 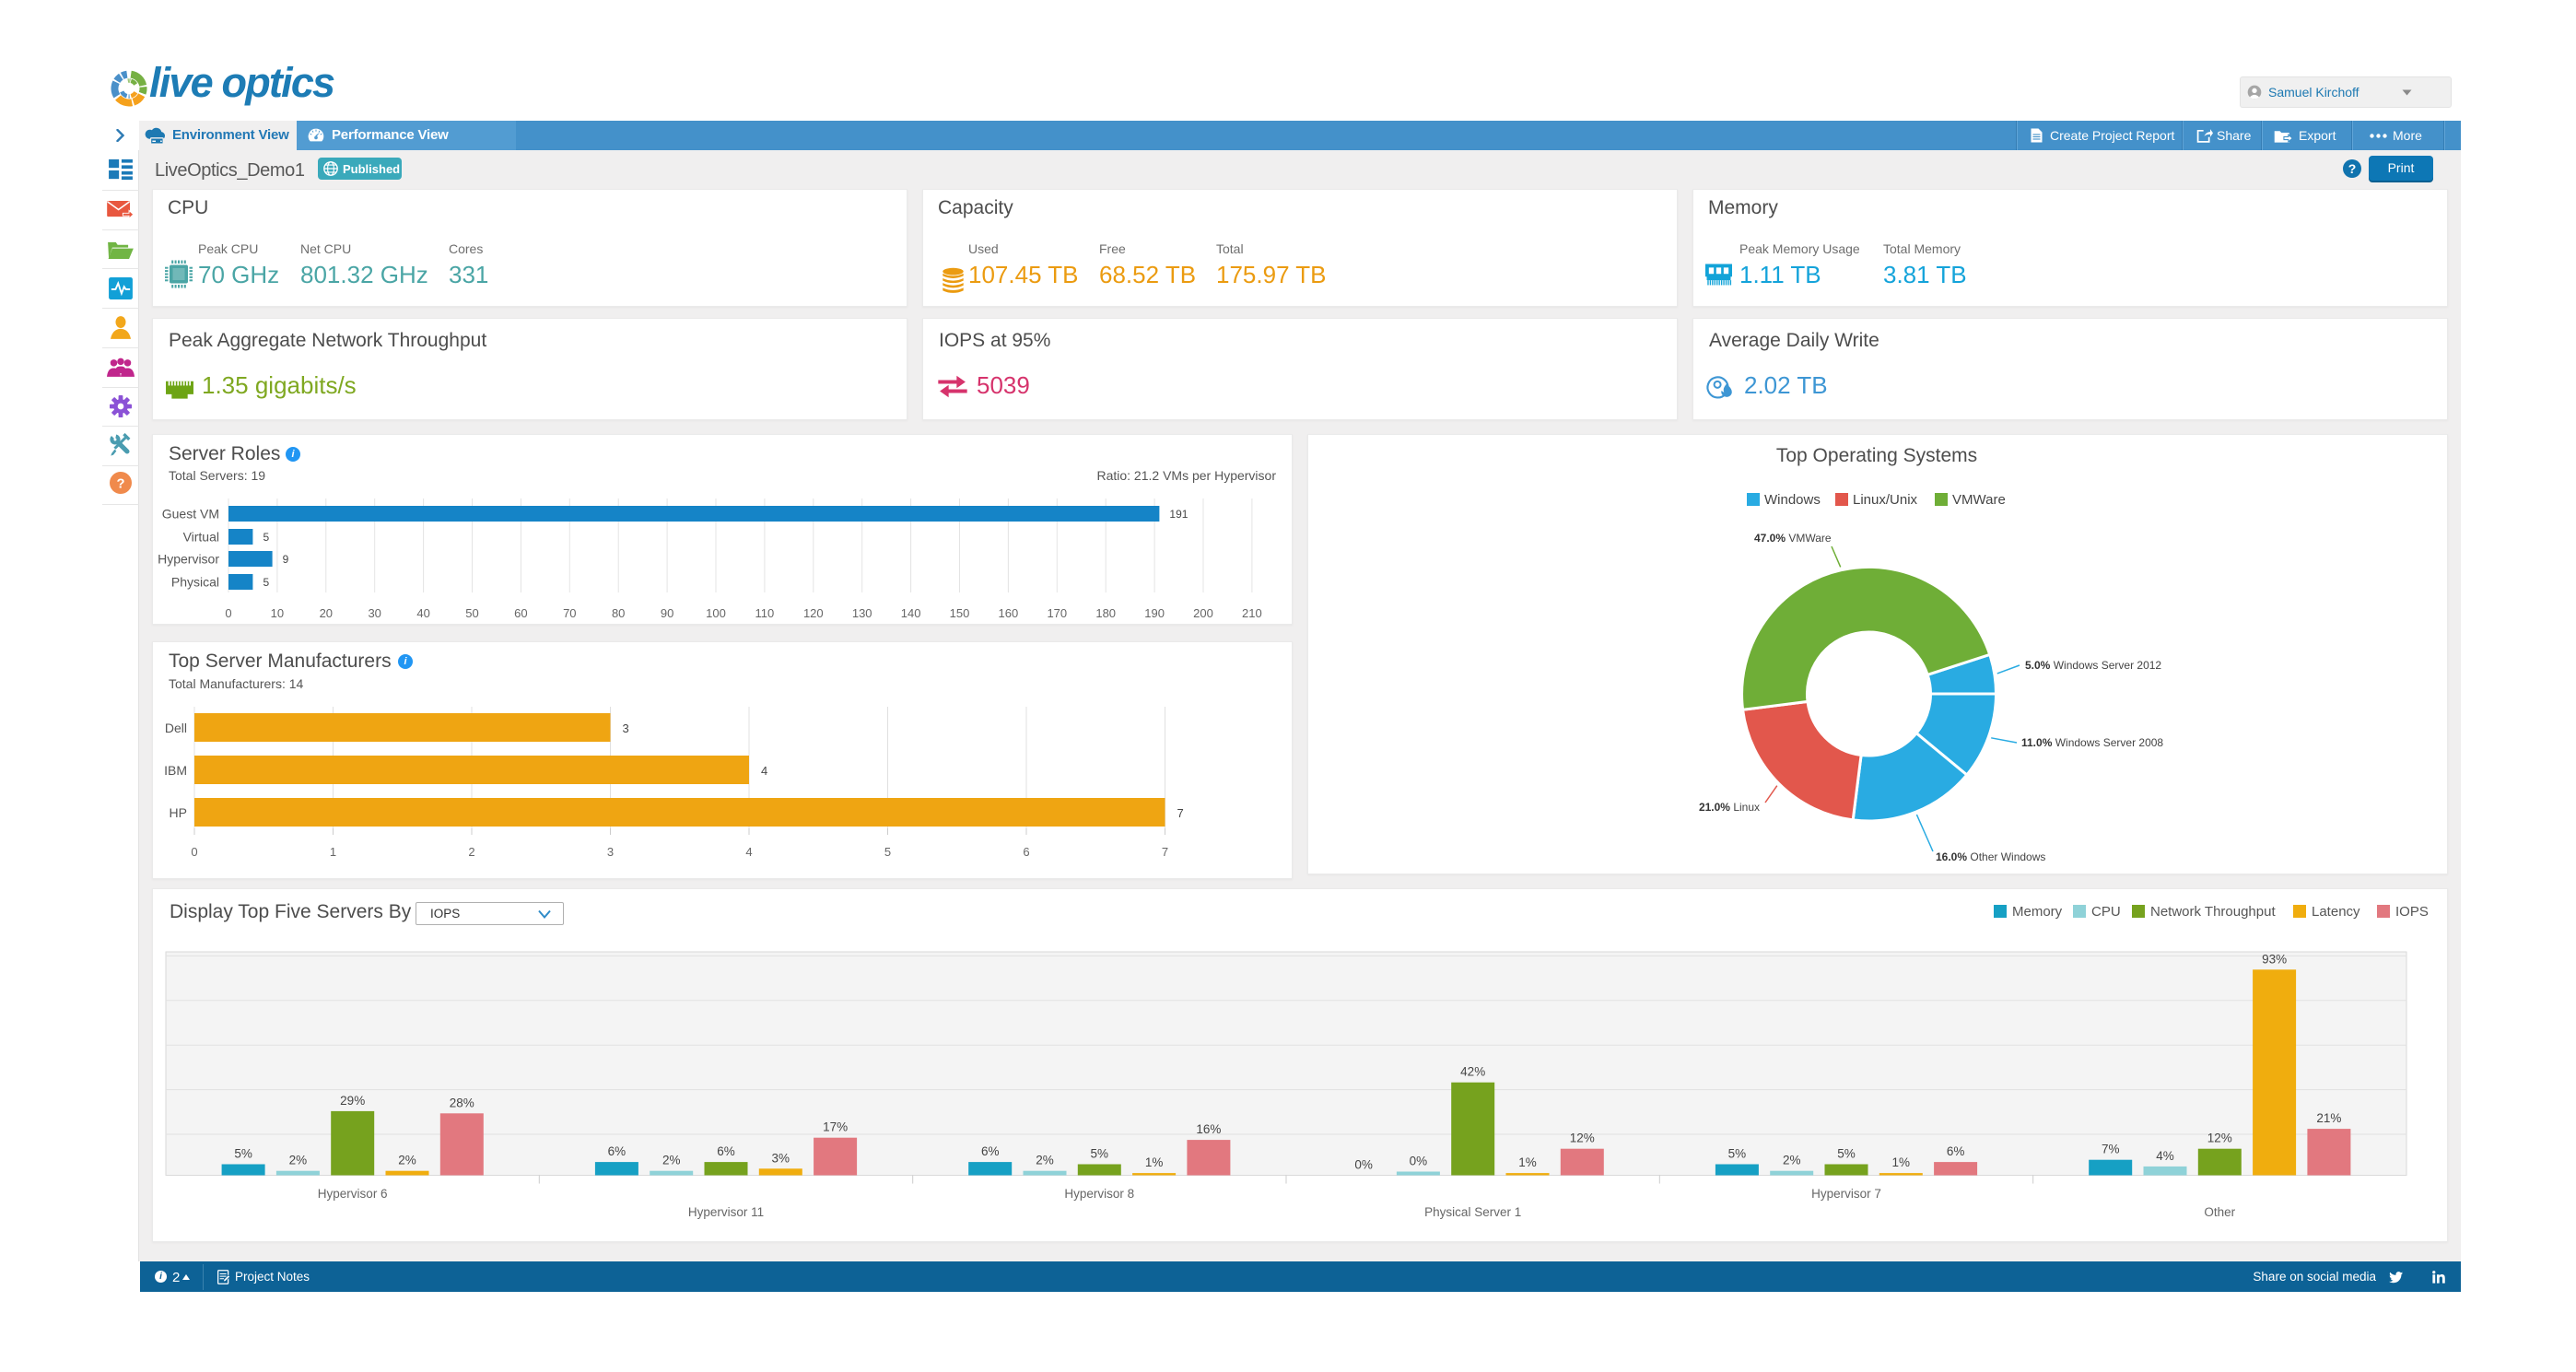 I want to click on svg-text: 190, so click(x=1154, y=613).